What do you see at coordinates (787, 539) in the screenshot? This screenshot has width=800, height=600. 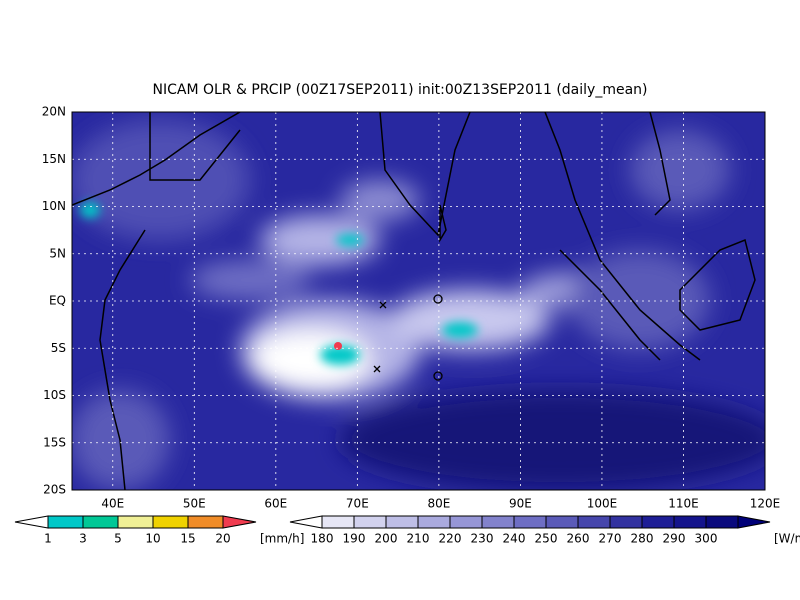 I see `colorbar-unit: [W/m^2]` at bounding box center [787, 539].